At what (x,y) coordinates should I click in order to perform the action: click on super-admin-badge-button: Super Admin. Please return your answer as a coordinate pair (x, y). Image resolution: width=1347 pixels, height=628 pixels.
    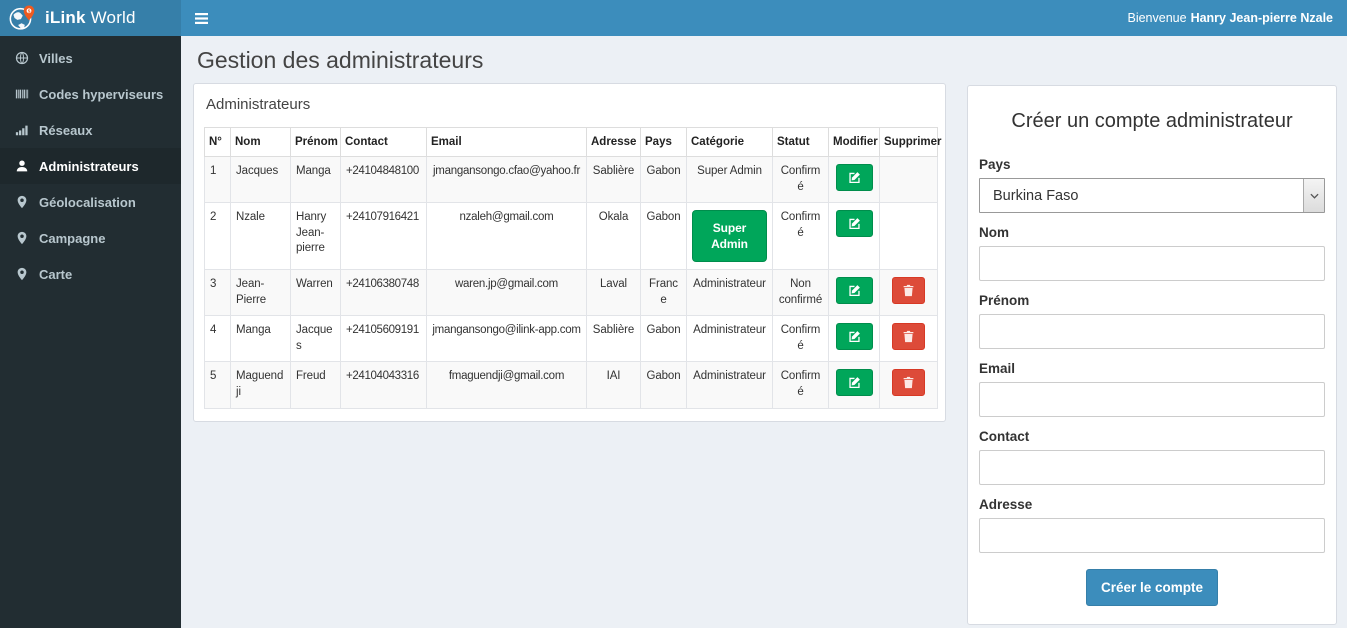
    Looking at the image, I should click on (729, 236).